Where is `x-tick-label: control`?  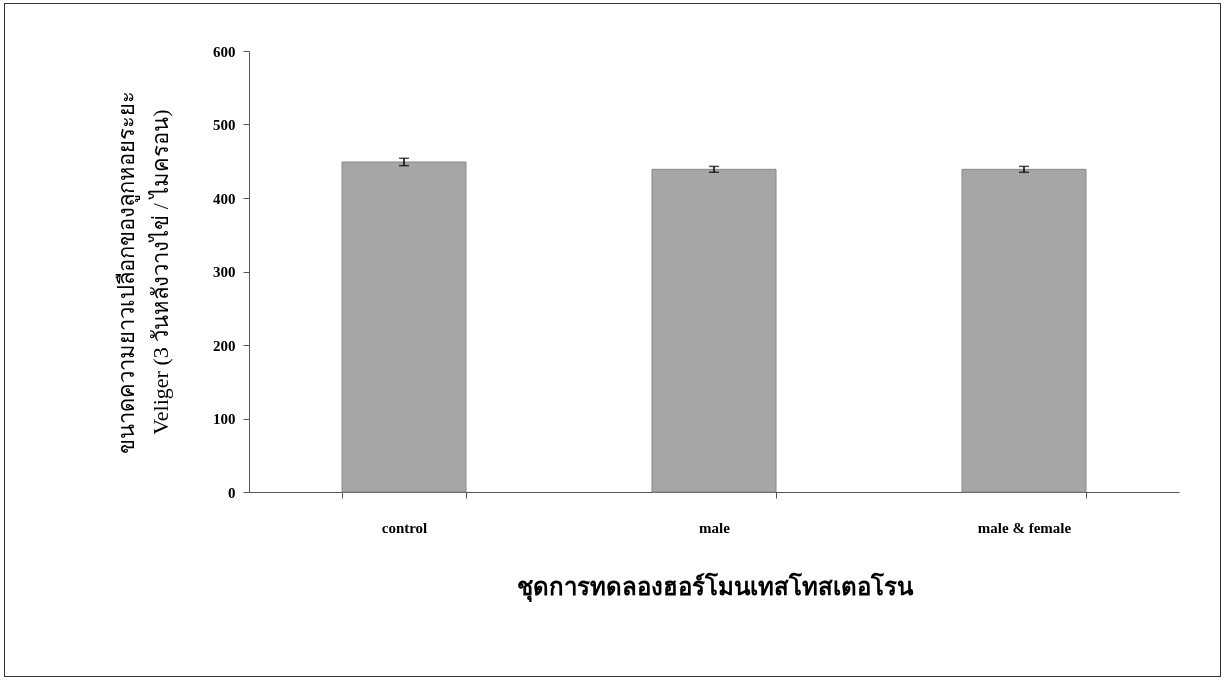 x-tick-label: control is located at coordinates (404, 527).